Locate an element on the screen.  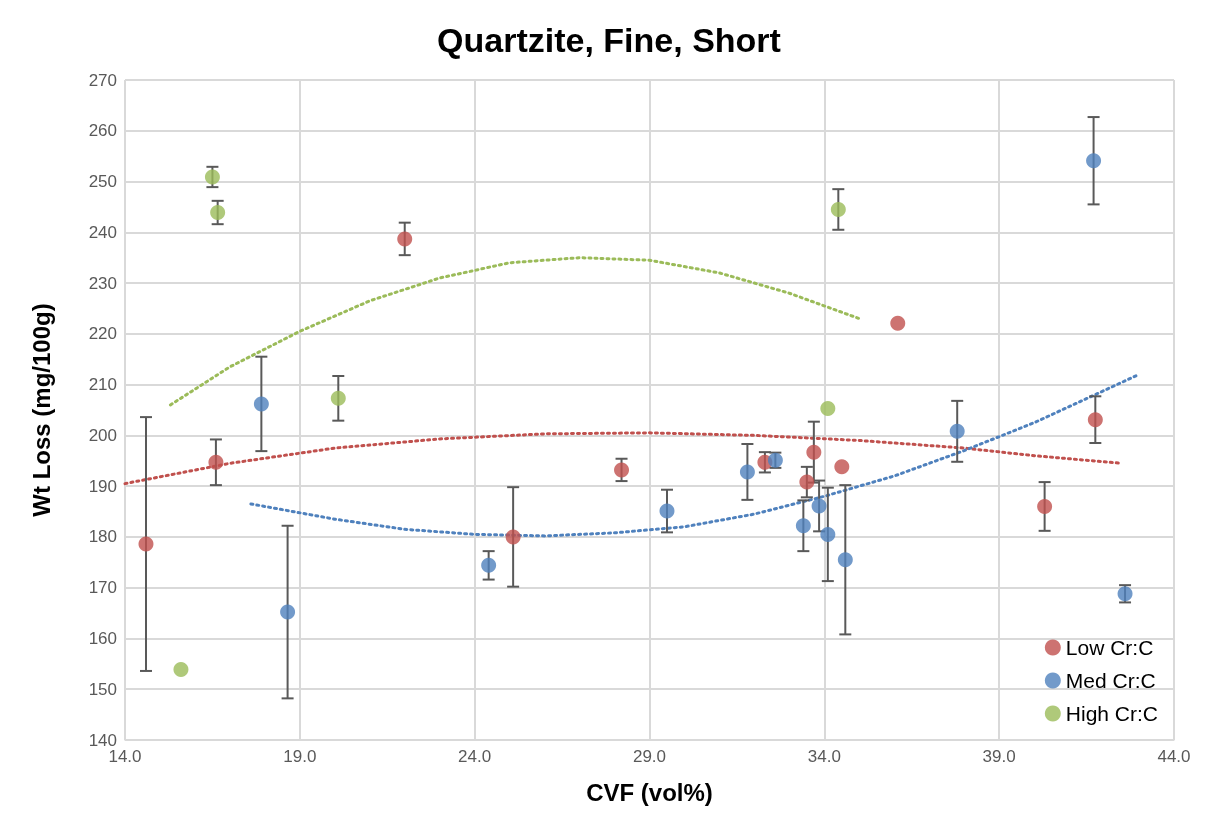
y-tick-label: 150 is located at coordinates (102, 689).